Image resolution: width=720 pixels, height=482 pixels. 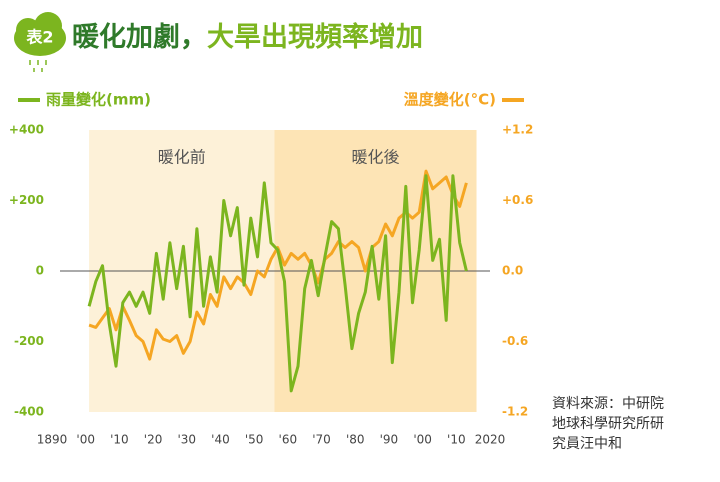 I want to click on x-tick-label: 1890, so click(x=52, y=440).